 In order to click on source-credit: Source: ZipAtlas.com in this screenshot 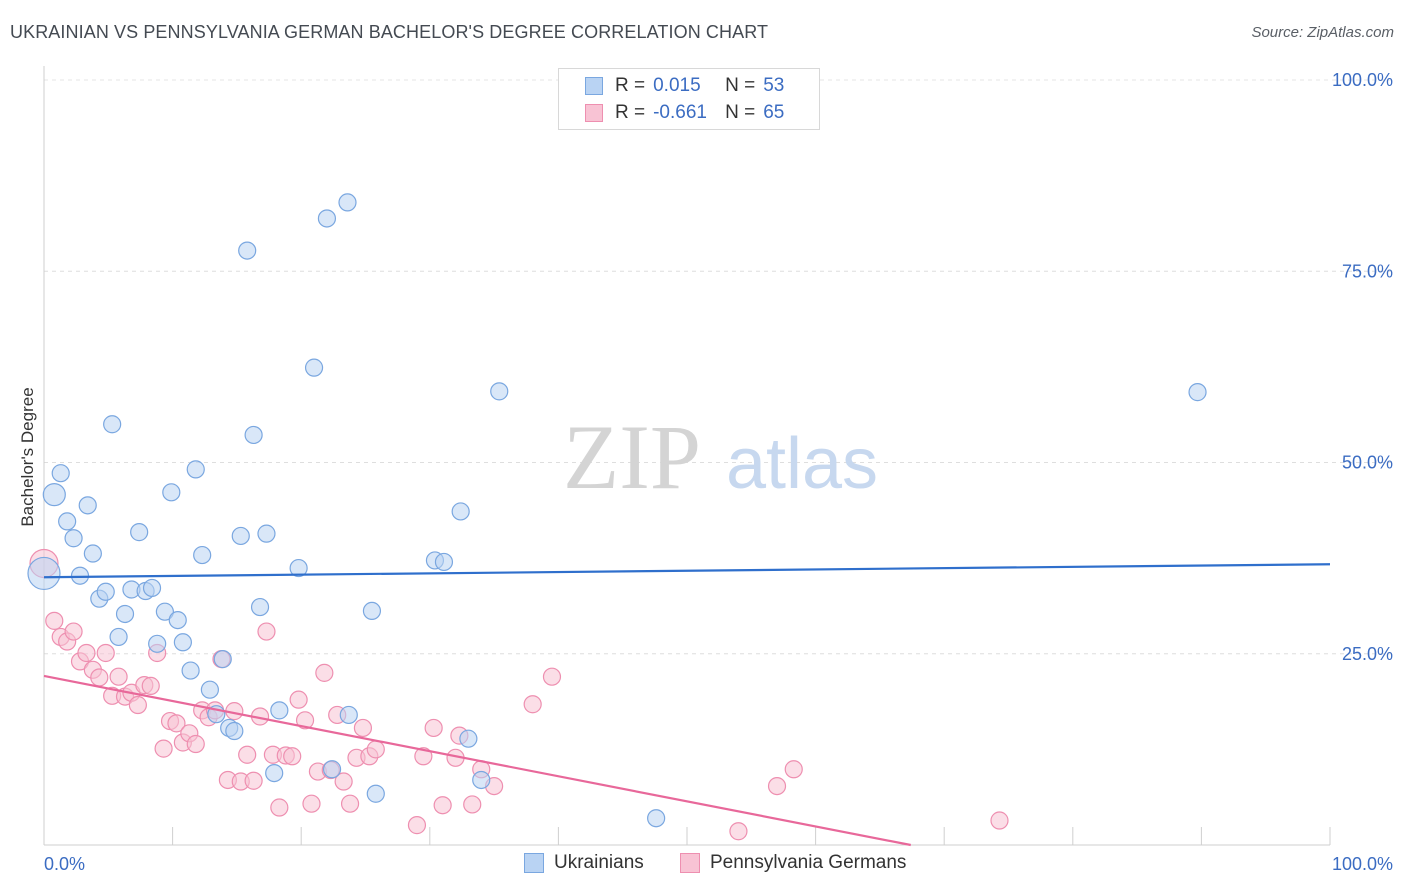, I will do `click(1322, 32)`.